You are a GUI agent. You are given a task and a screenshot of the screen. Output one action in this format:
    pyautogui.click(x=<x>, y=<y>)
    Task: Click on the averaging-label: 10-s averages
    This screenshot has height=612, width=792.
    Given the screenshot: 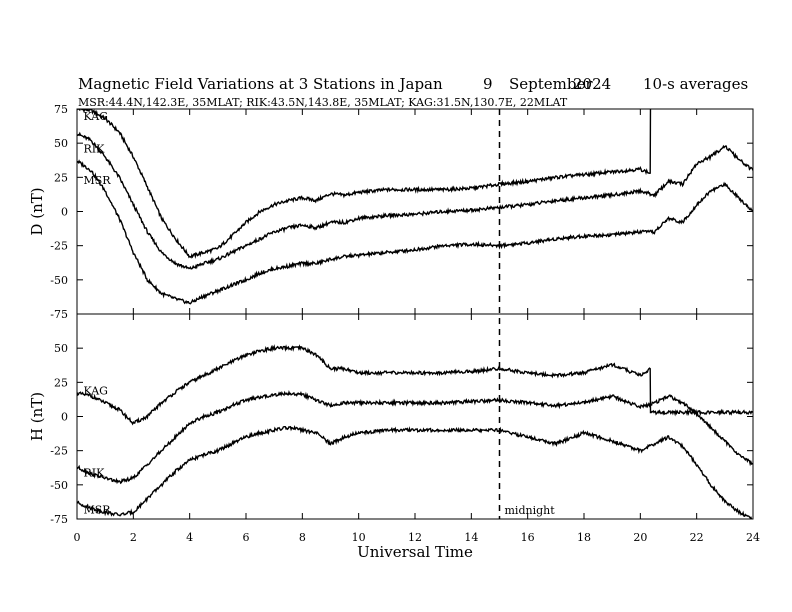 What is the action you would take?
    pyautogui.click(x=695, y=84)
    